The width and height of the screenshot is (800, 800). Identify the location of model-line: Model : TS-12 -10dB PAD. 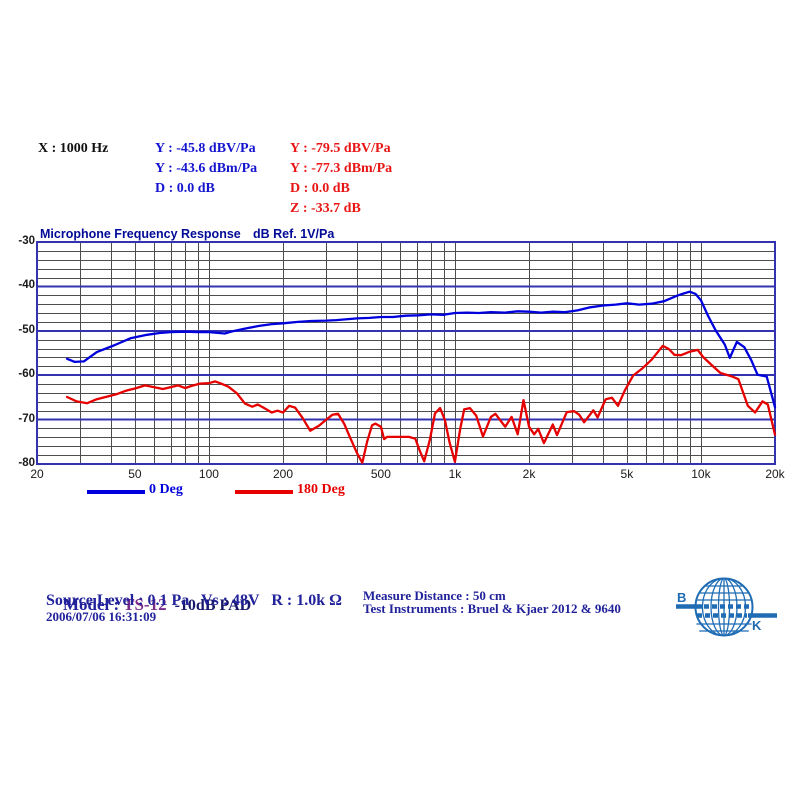
(148, 605).